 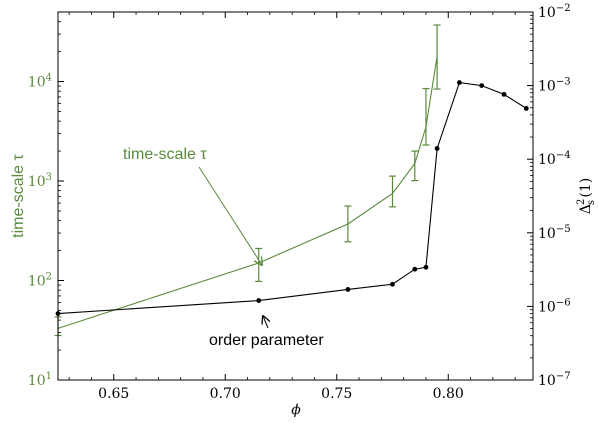 I want to click on right-tick-label: 10⁻⁶, so click(x=554, y=306).